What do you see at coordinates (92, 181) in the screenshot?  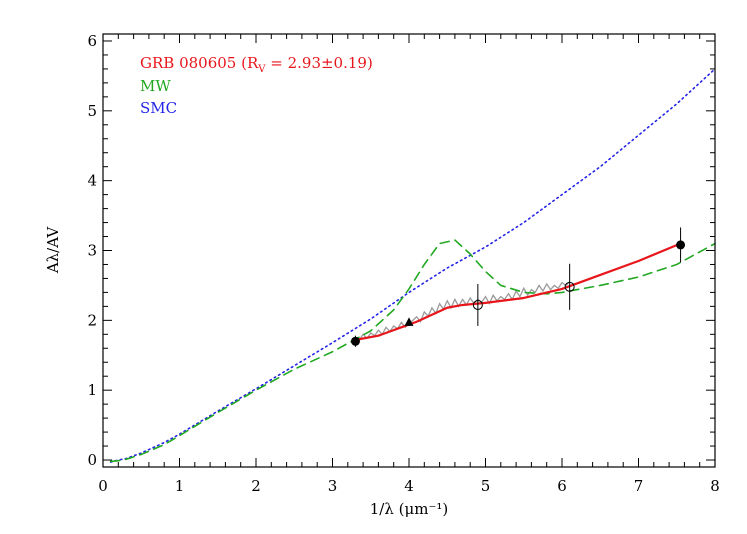 I see `y-tick-label: 4` at bounding box center [92, 181].